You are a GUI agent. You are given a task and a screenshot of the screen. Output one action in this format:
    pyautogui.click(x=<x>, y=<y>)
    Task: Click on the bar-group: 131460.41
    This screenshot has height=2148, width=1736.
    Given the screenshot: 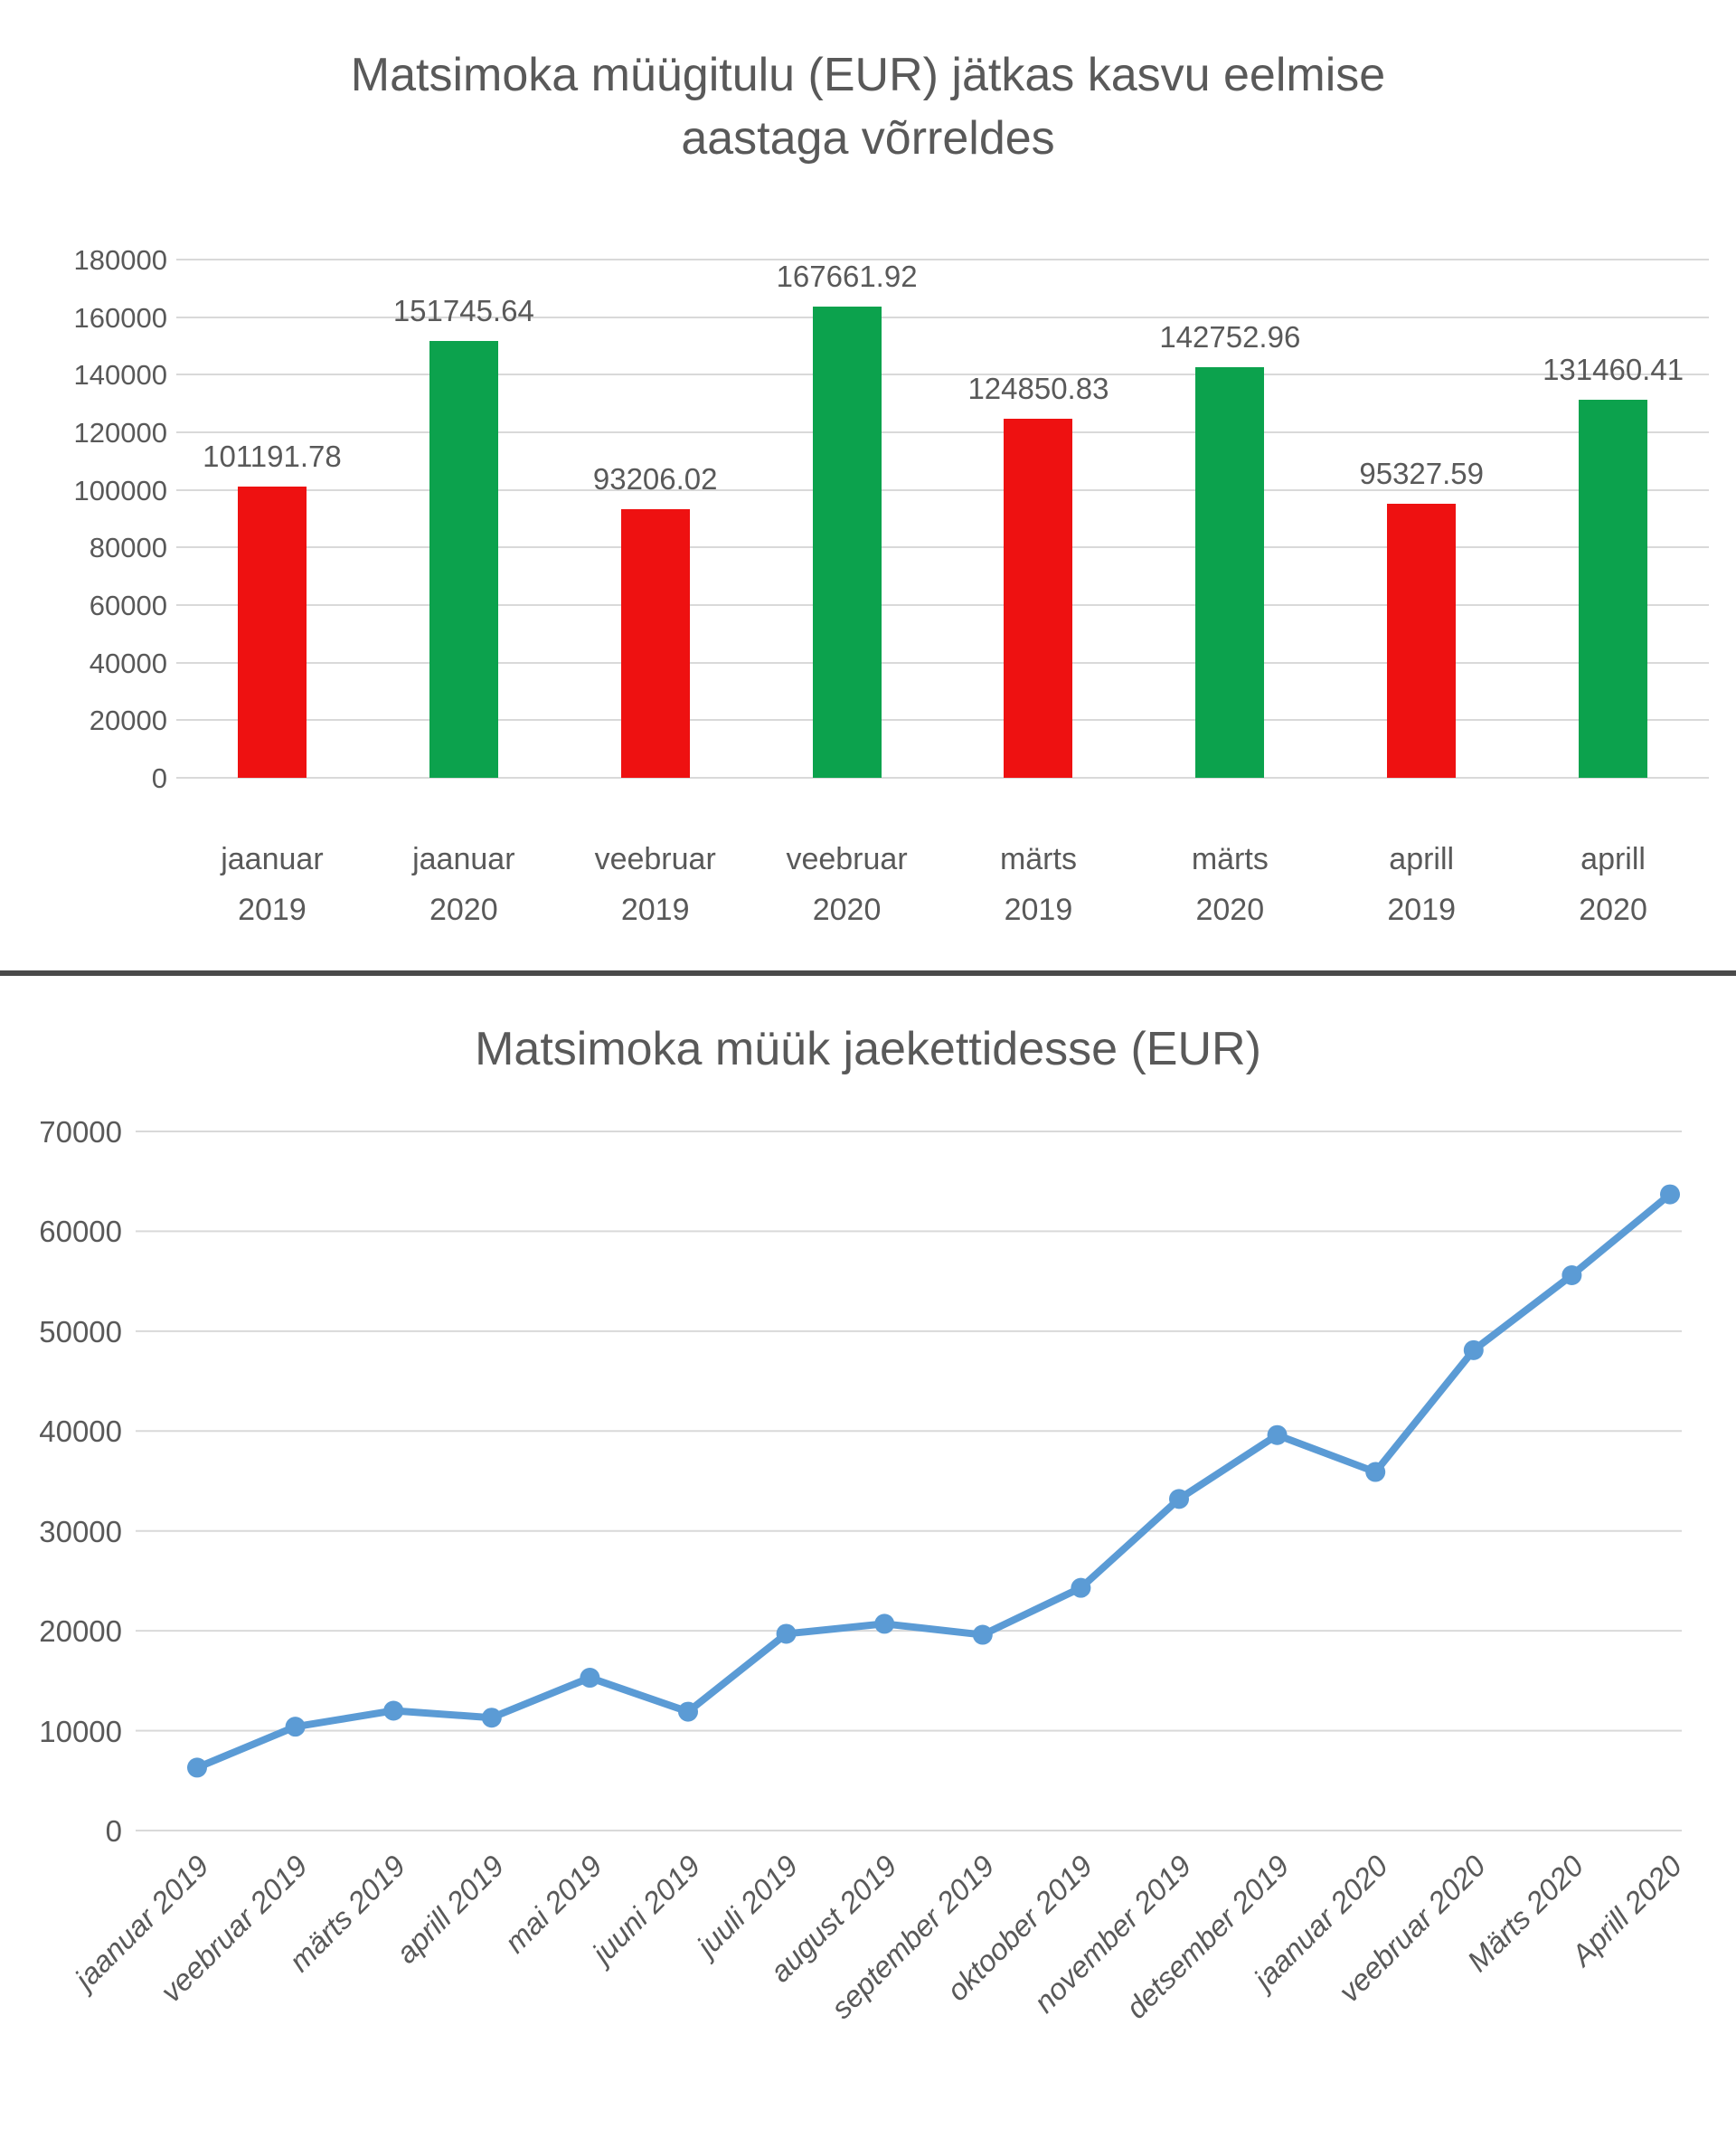 What is the action you would take?
    pyautogui.click(x=1613, y=519)
    